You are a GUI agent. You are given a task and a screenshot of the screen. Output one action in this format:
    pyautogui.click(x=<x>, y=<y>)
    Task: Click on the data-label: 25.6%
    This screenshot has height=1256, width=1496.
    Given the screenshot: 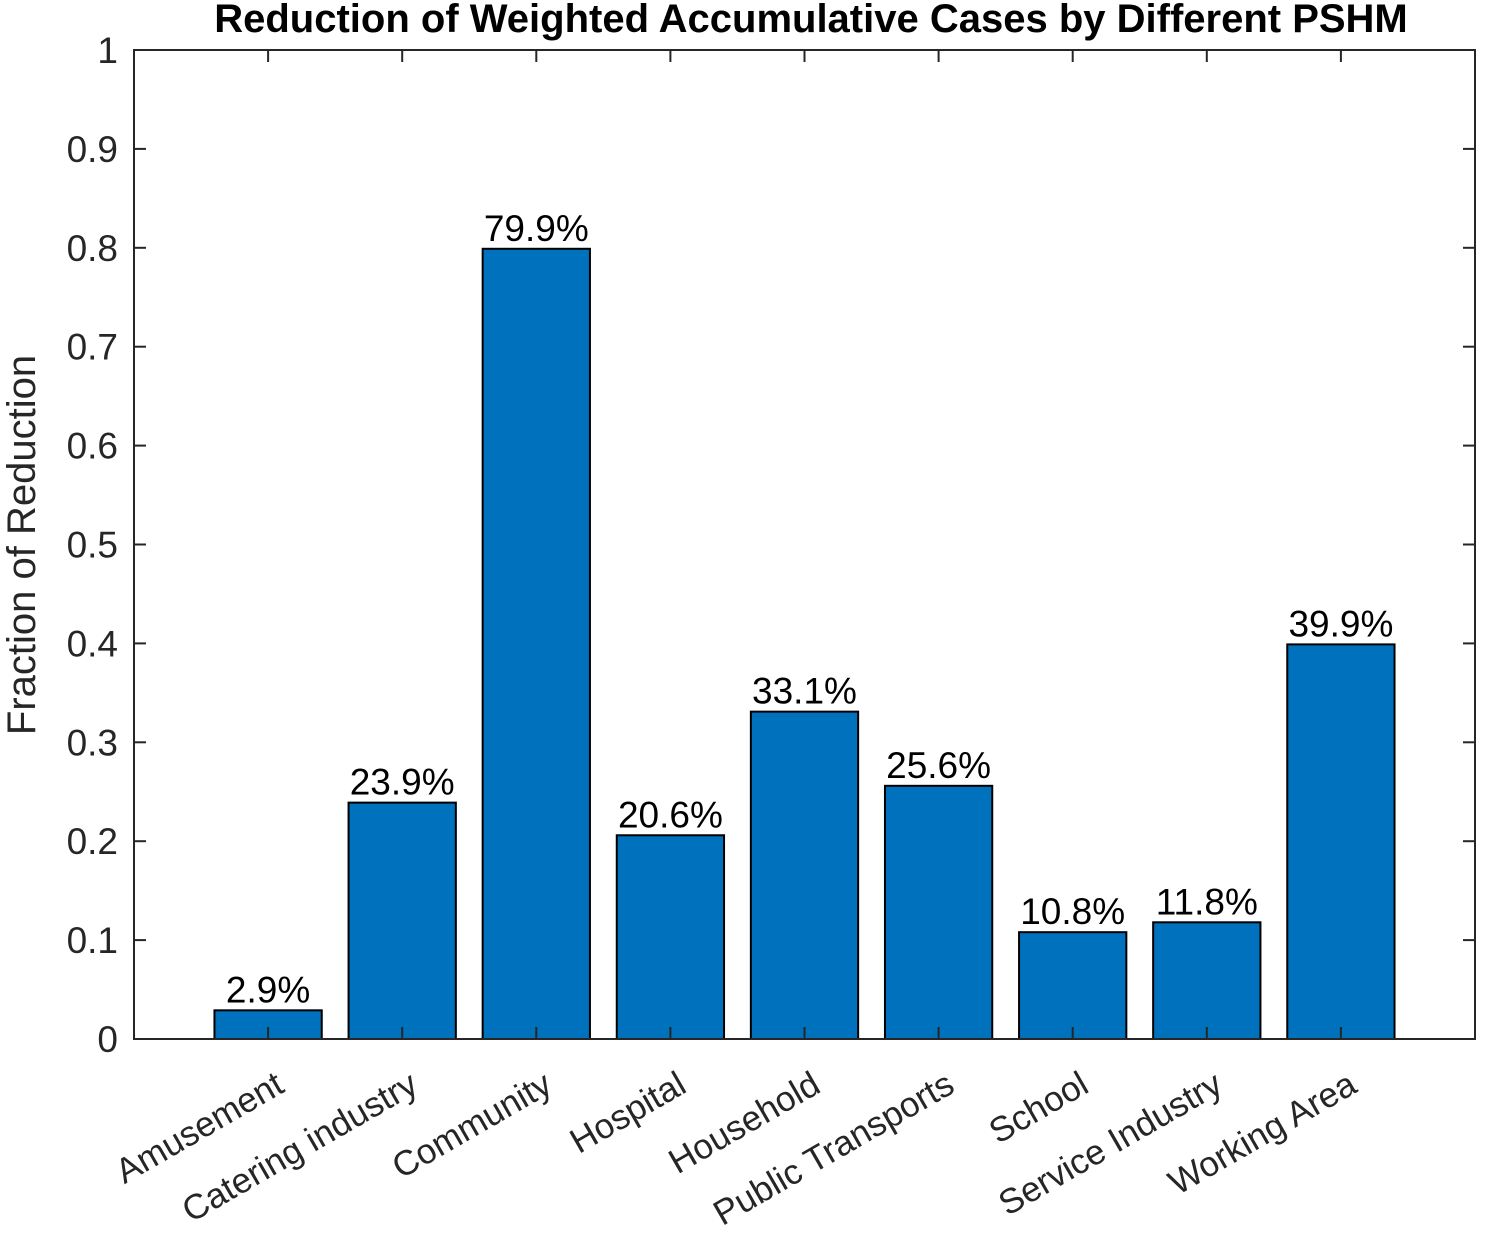 What is the action you would take?
    pyautogui.click(x=938, y=765)
    